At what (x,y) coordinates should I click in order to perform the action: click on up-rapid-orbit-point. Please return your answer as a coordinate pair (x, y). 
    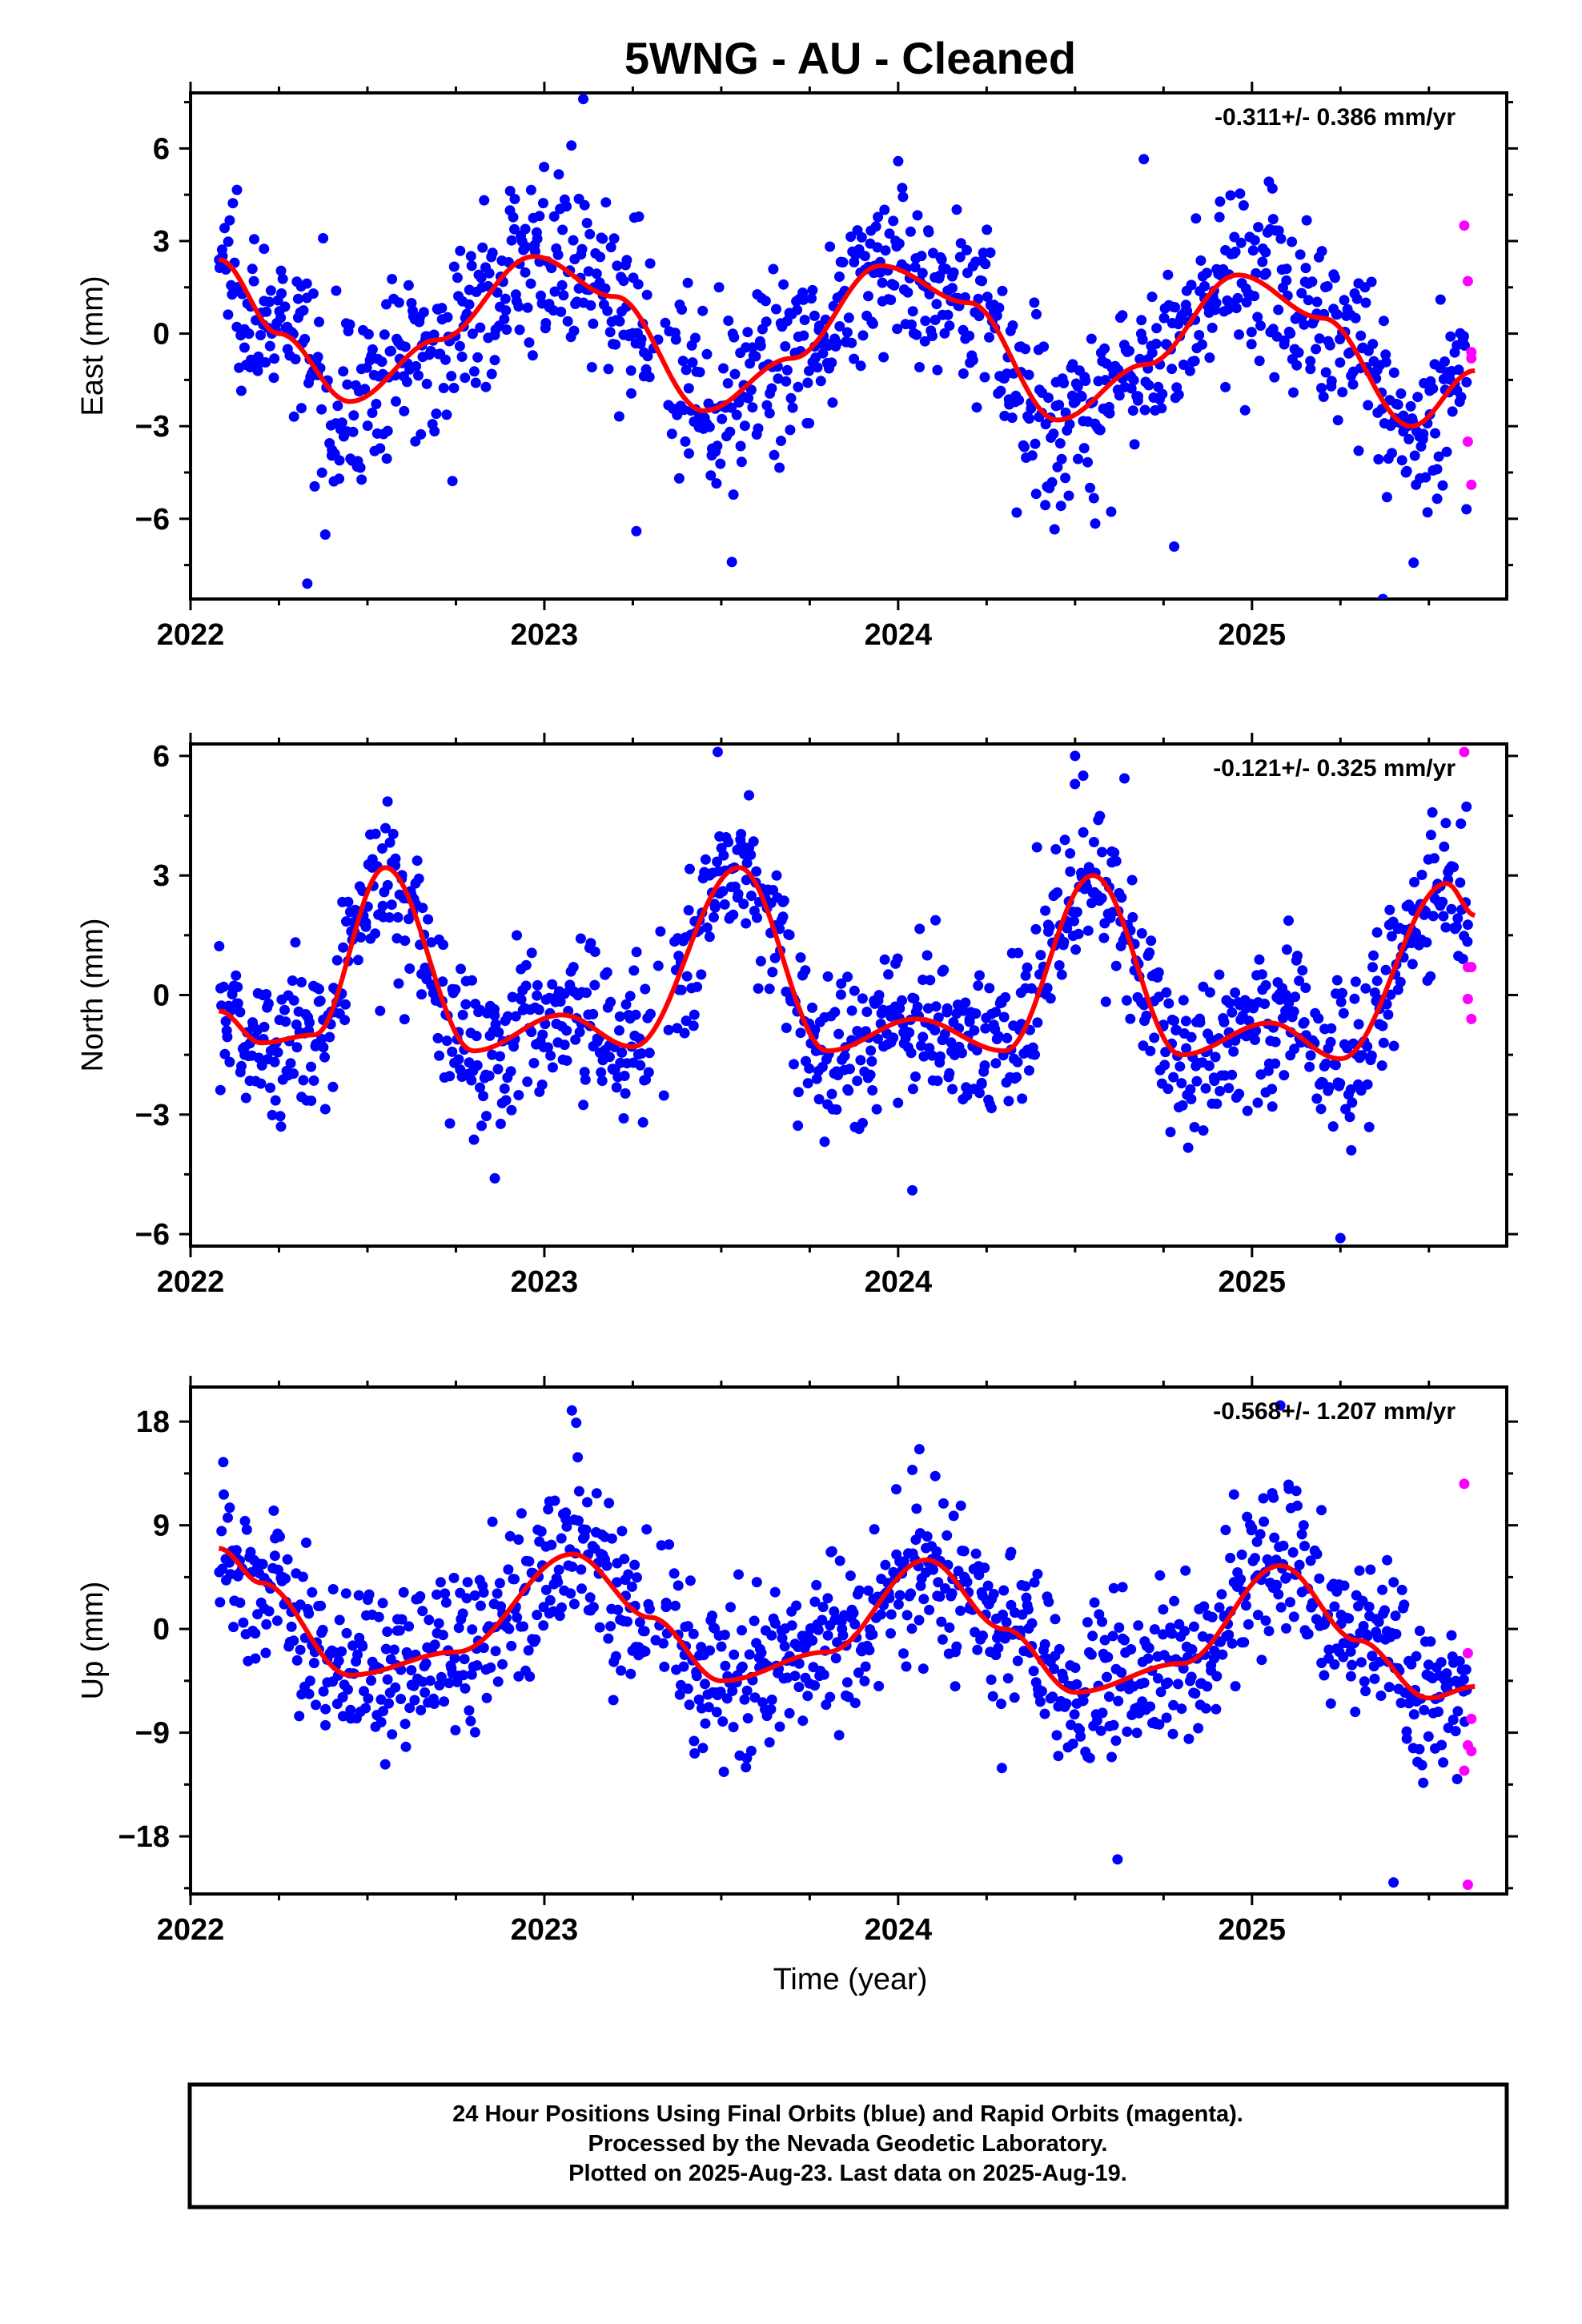
    Looking at the image, I should click on (1464, 1770).